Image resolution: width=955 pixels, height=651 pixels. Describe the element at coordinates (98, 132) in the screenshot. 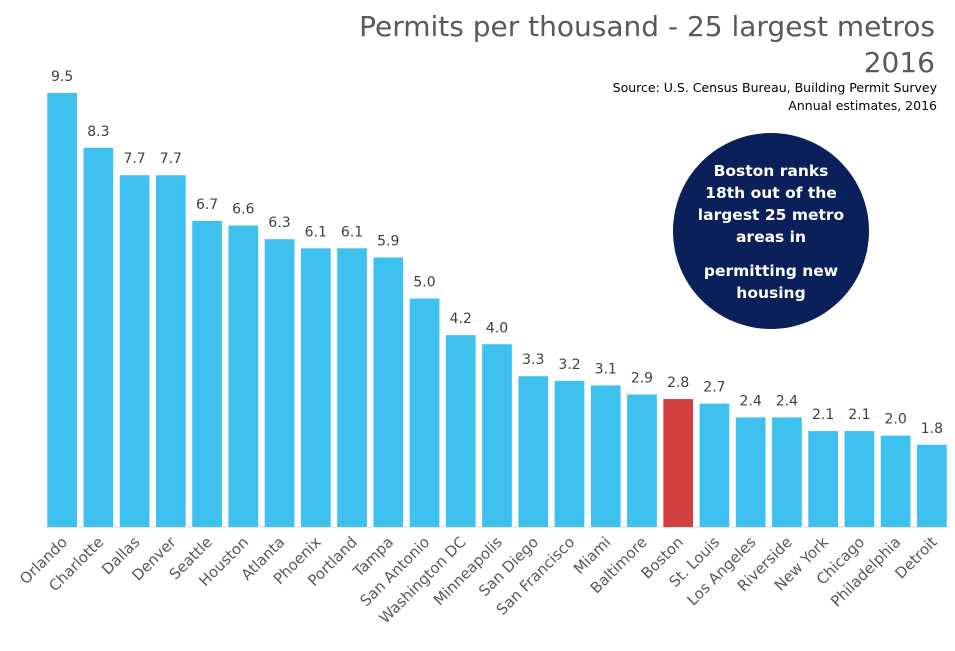

I see `value-label-charlotte: 8.3` at that location.